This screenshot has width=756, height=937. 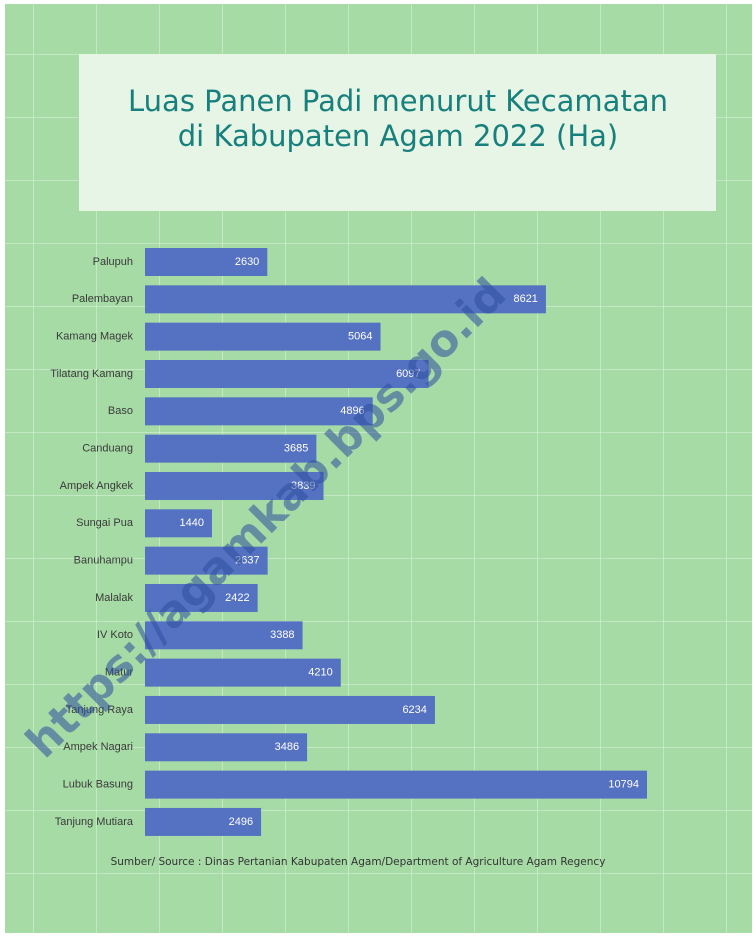 What do you see at coordinates (105, 523) in the screenshot?
I see `category-label: Sungai Pua` at bounding box center [105, 523].